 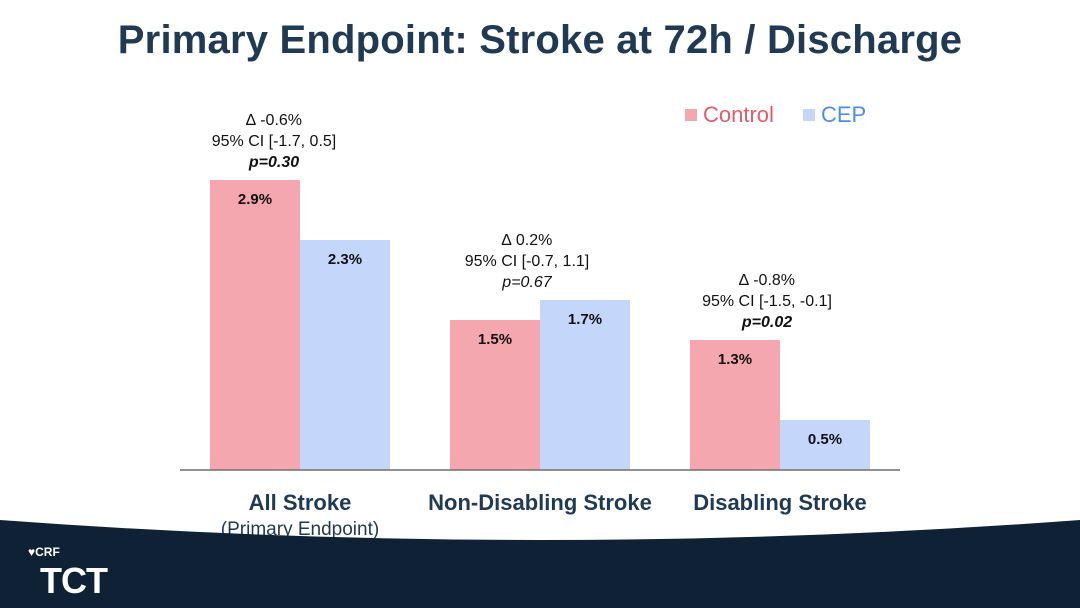 I want to click on legend-label-cep: CEP, so click(x=844, y=114).